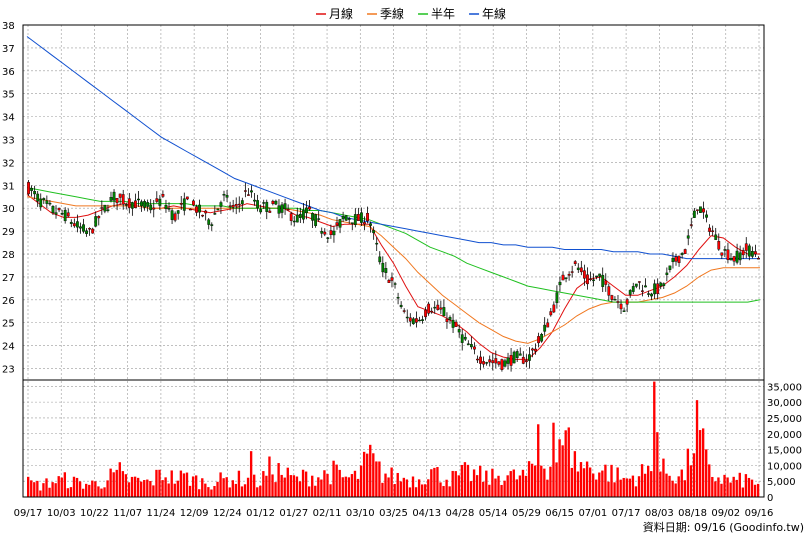 The image size is (808, 540). Describe the element at coordinates (8, 370) in the screenshot. I see `price-tick-label: 23` at that location.